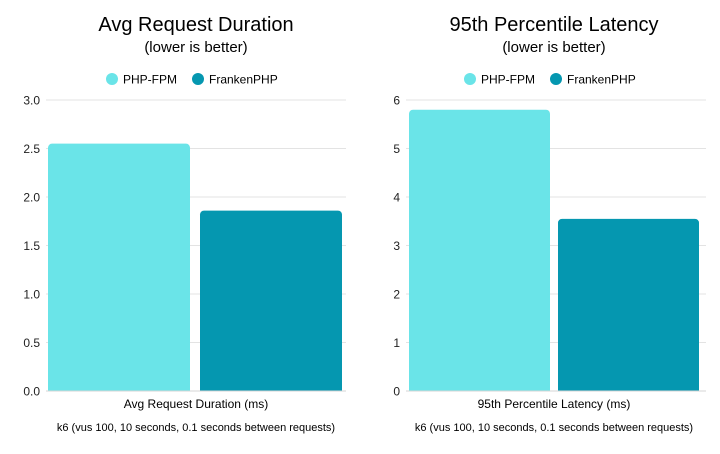 This screenshot has height=454, width=720. What do you see at coordinates (396, 198) in the screenshot?
I see `y-tick-label: 4` at bounding box center [396, 198].